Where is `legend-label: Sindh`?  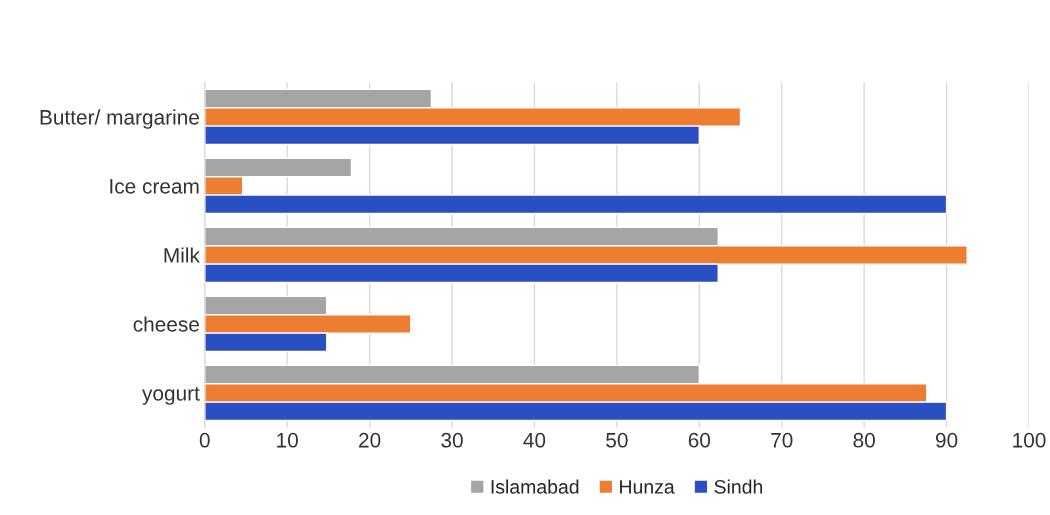 legend-label: Sindh is located at coordinates (738, 486).